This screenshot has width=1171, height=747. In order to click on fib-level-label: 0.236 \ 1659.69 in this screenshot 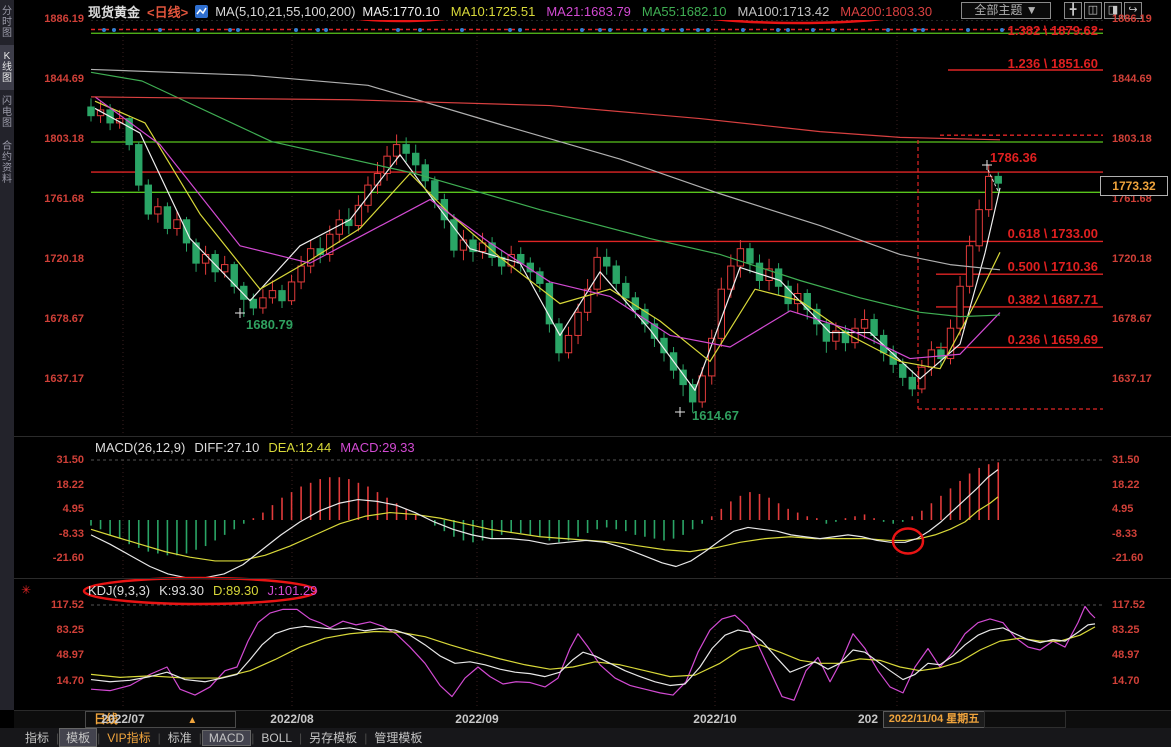, I will do `click(1052, 339)`.